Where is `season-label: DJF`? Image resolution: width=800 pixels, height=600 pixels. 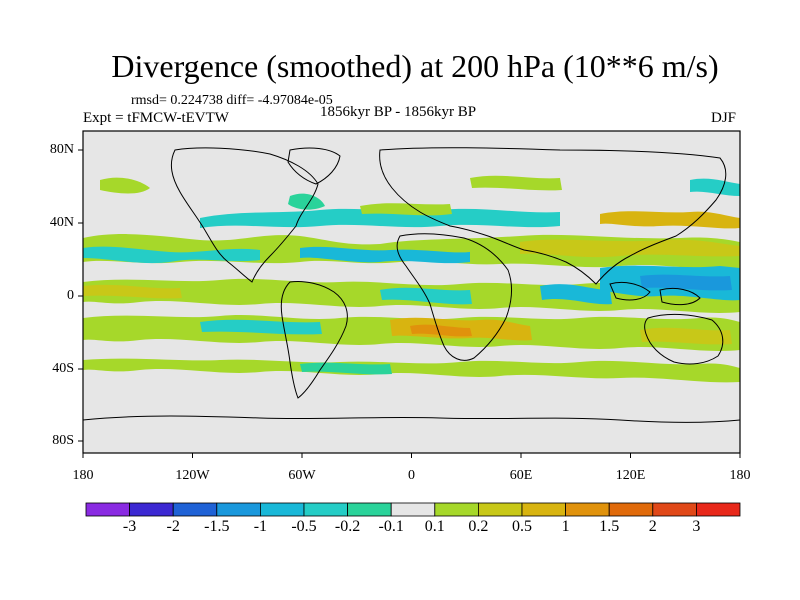 season-label: DJF is located at coordinates (724, 118).